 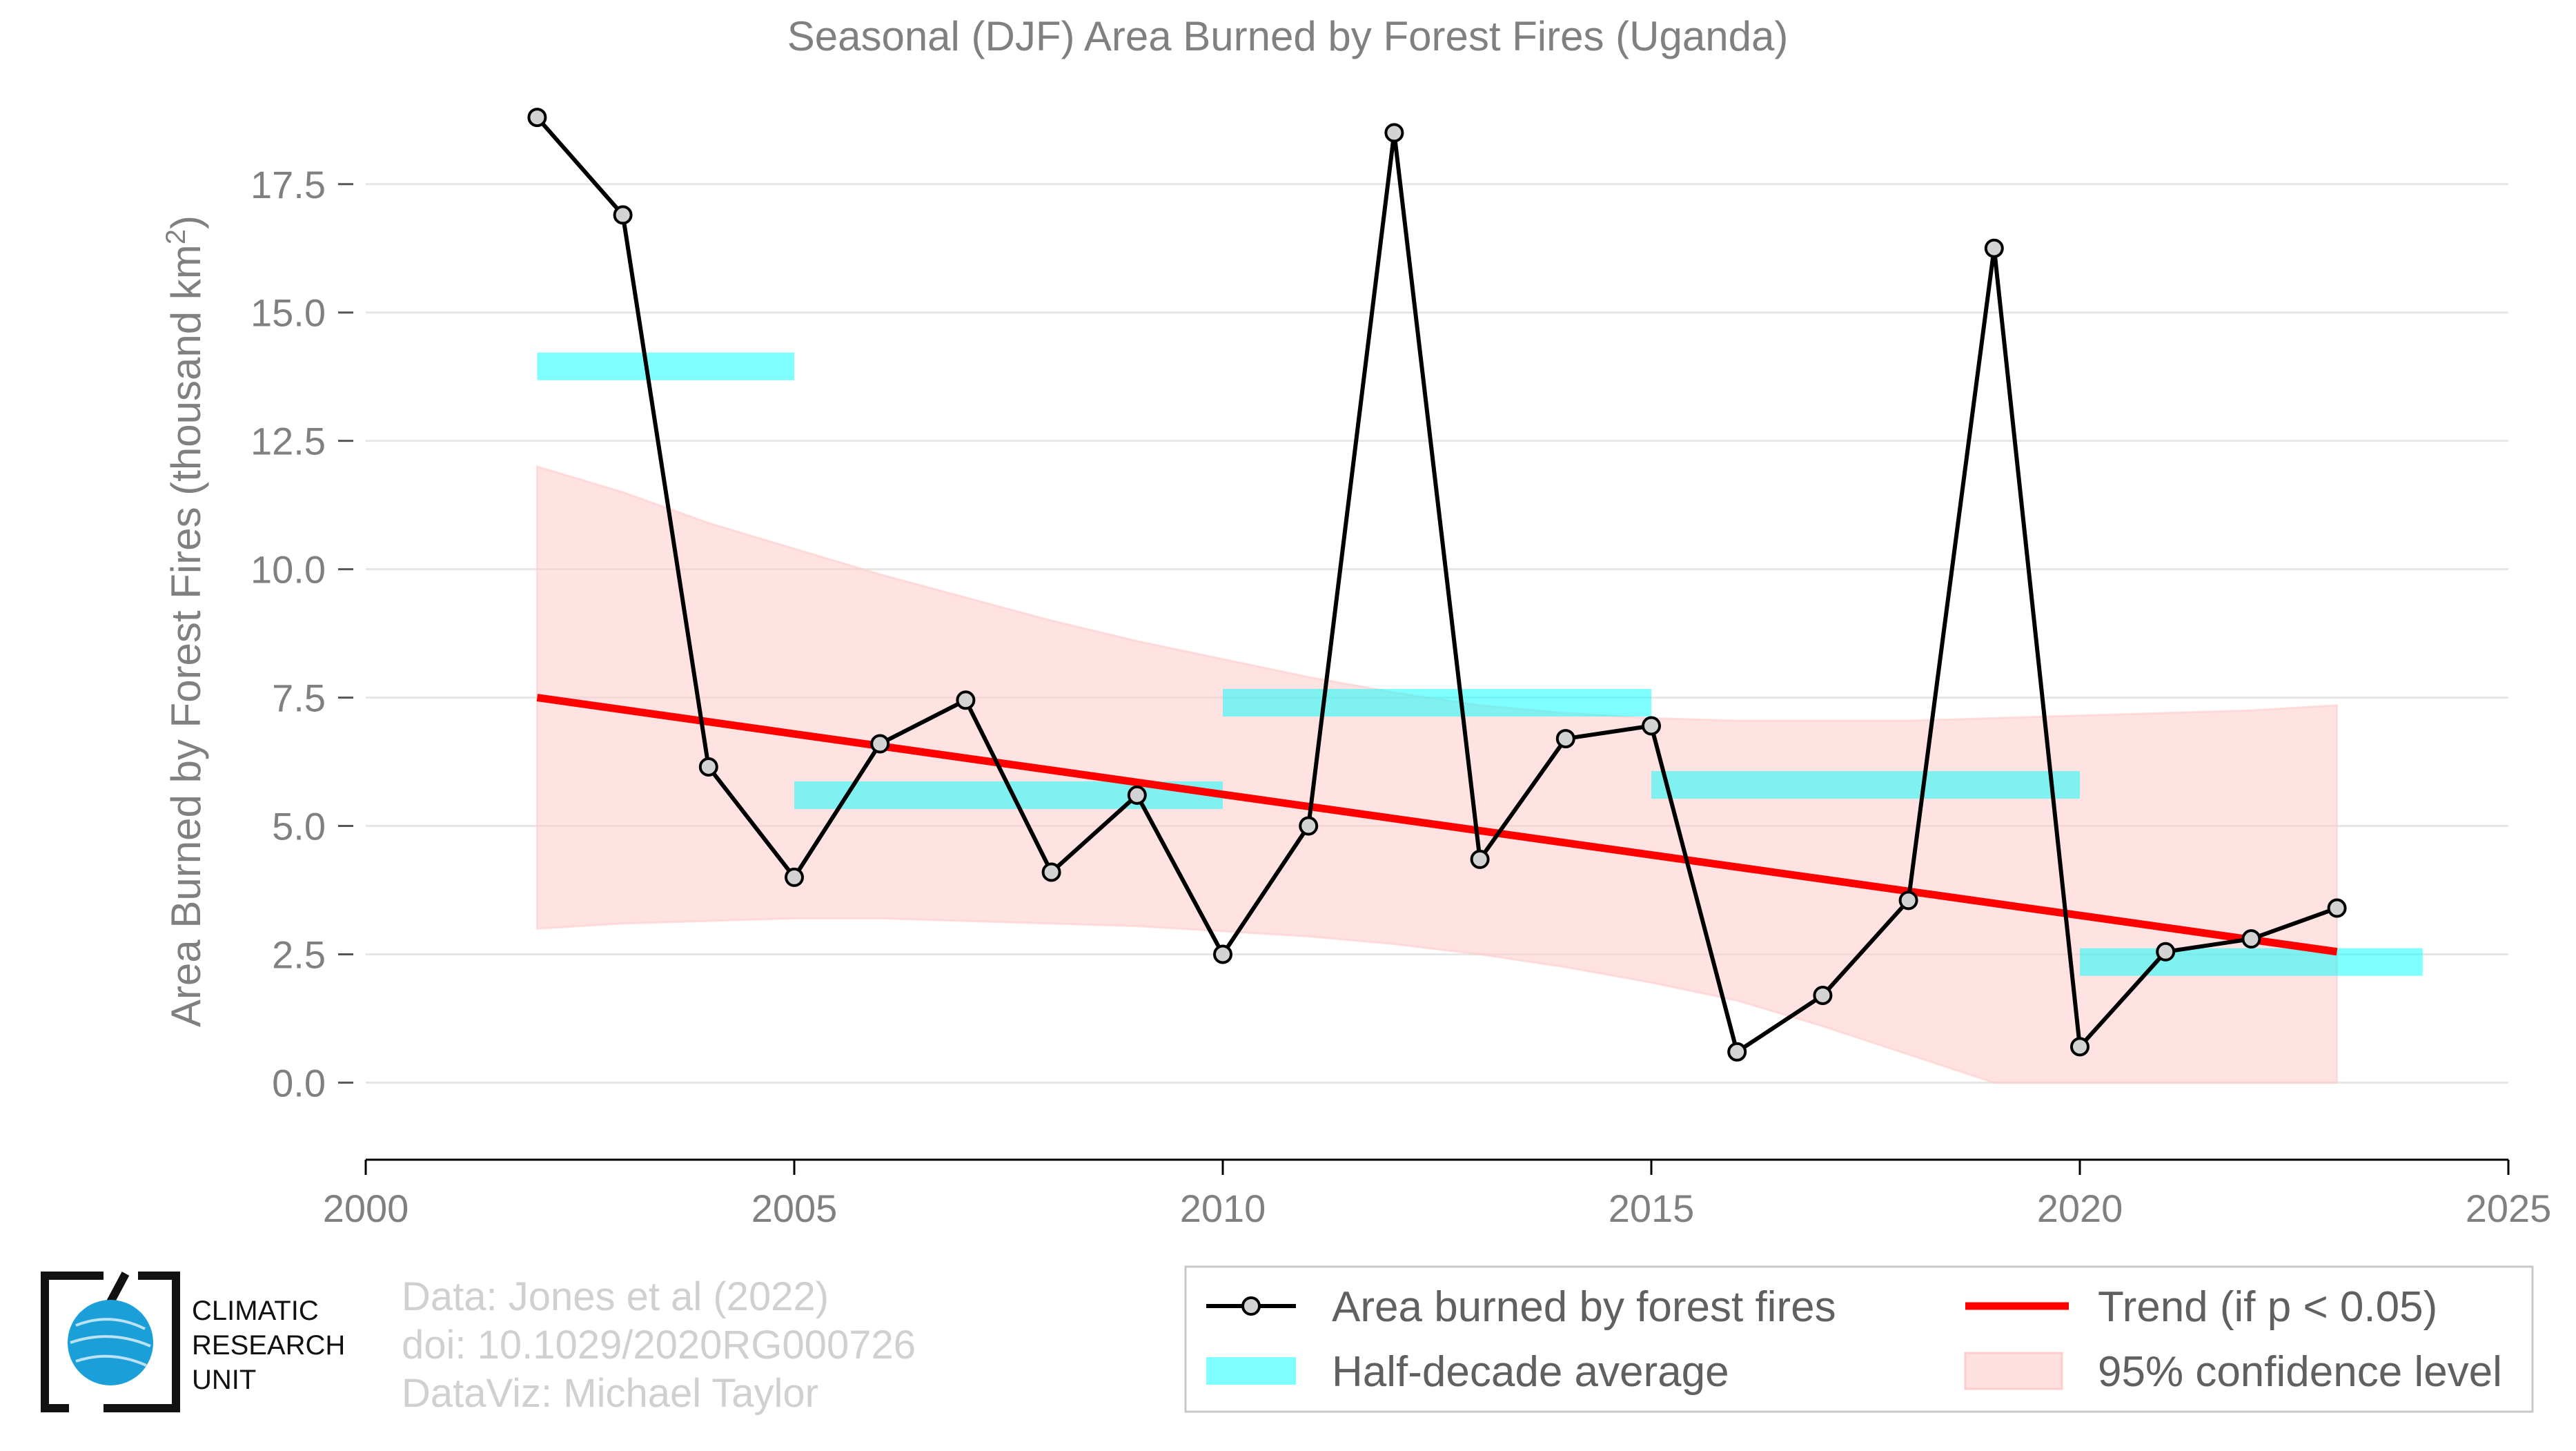 What do you see at coordinates (2013, 1371) in the screenshot?
I see `legend-confidence-swatch` at bounding box center [2013, 1371].